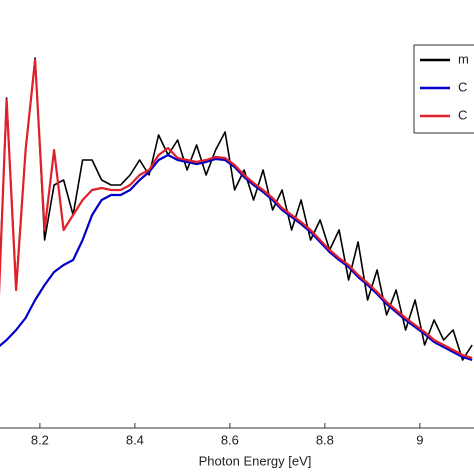  What do you see at coordinates (419, 439) in the screenshot?
I see `x-tick-label: 9` at bounding box center [419, 439].